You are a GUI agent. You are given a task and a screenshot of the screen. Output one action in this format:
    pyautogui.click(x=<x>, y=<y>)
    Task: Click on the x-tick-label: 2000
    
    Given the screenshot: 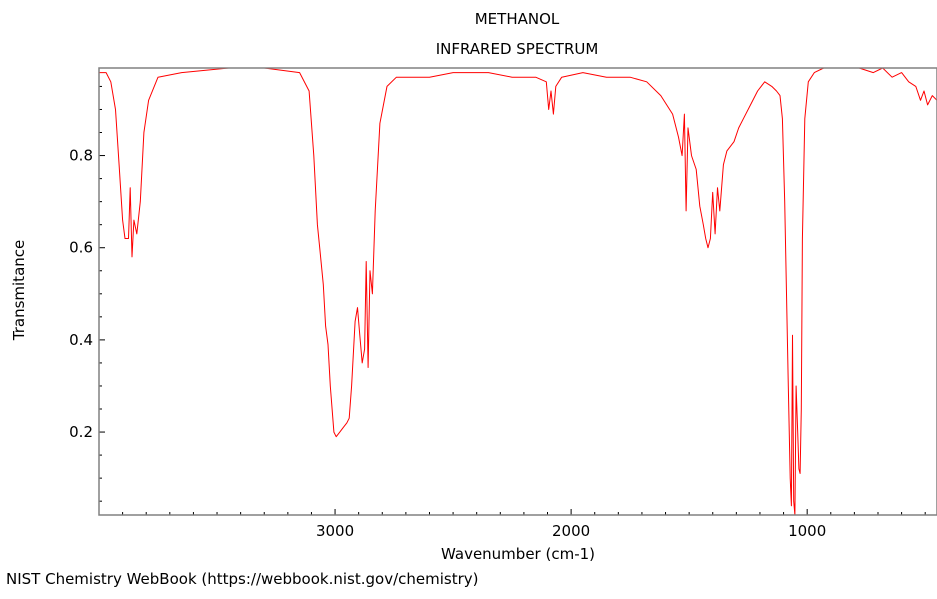 What is the action you would take?
    pyautogui.click(x=571, y=531)
    